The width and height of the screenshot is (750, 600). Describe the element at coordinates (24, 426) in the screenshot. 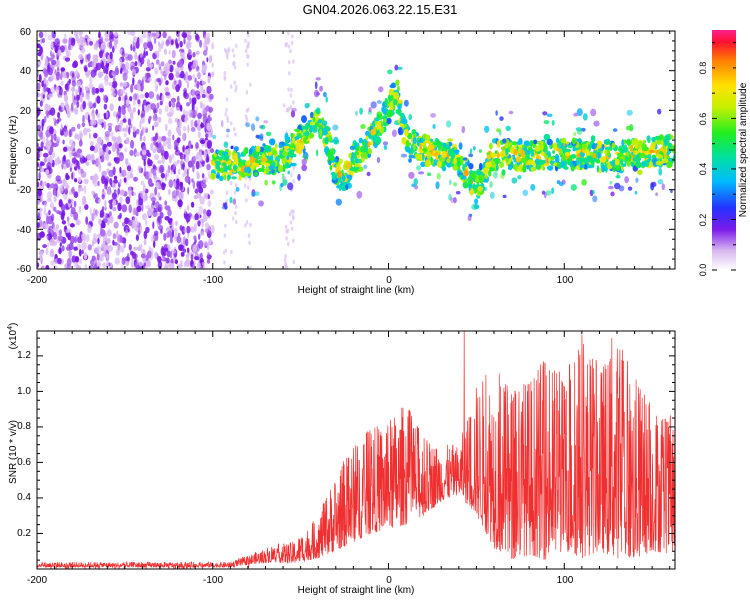

I see `bottom-ytick-label: 0.8` at that location.